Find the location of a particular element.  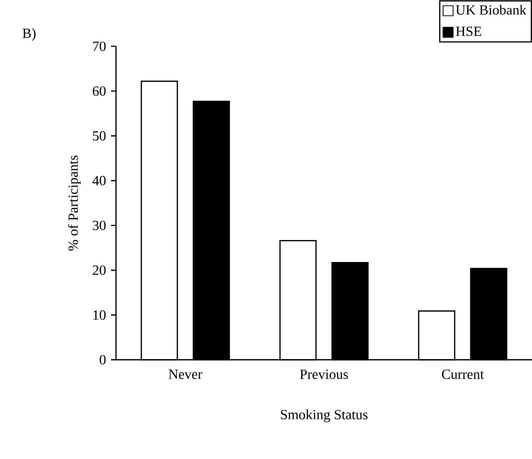

y-tick-label: 60 is located at coordinates (99, 91).